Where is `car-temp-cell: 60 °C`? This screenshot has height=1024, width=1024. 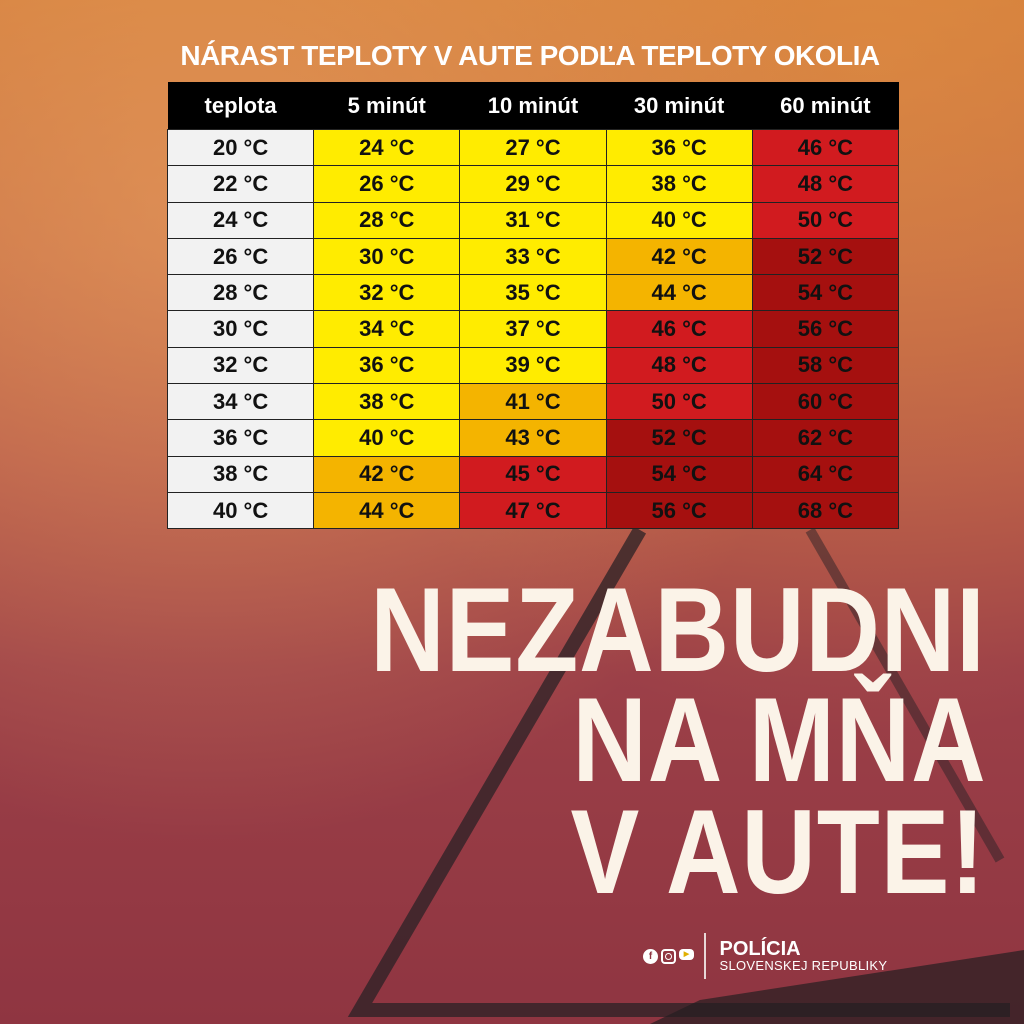
car-temp-cell: 60 °C is located at coordinates (825, 402).